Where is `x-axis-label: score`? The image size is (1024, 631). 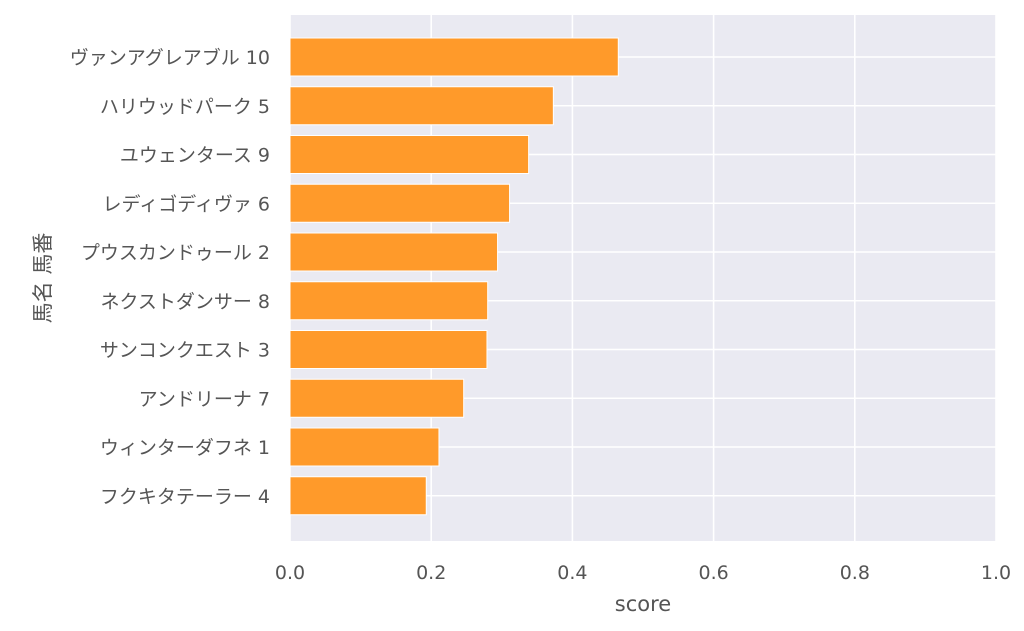 x-axis-label: score is located at coordinates (643, 604).